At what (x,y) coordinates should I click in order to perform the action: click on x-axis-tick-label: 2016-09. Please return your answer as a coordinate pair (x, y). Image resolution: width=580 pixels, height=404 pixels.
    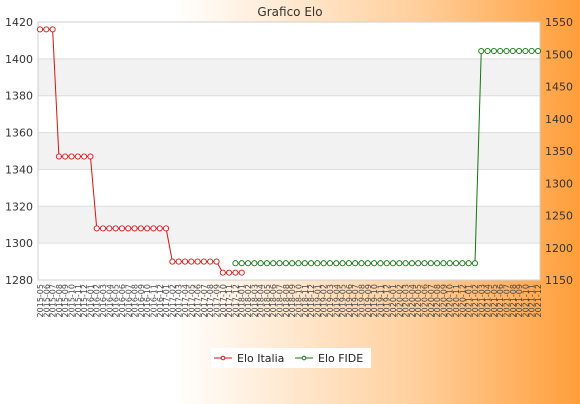
    Looking at the image, I should click on (141, 300).